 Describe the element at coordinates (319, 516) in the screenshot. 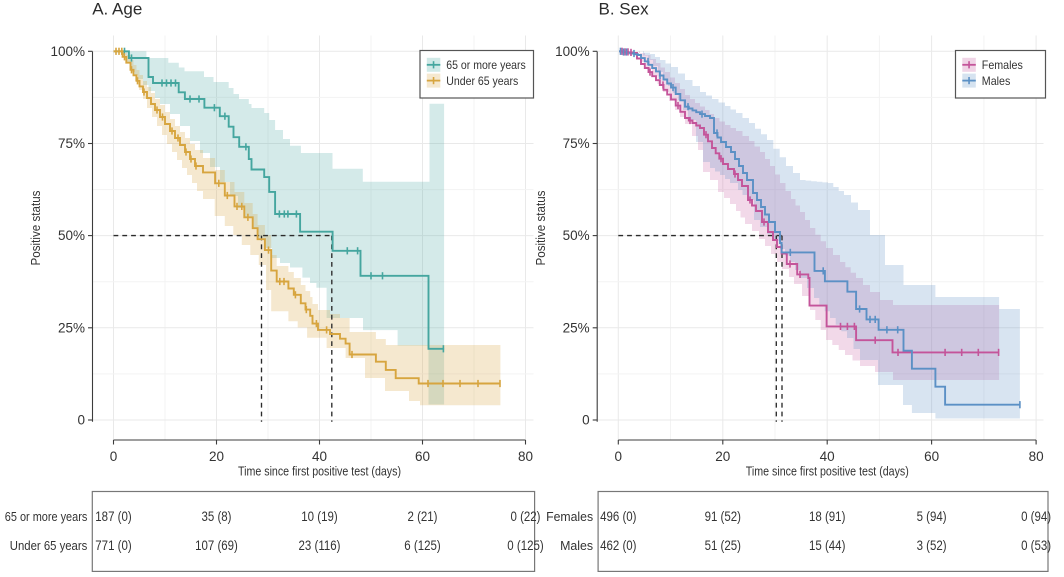

I see `svg-text: 10 (19)` at that location.